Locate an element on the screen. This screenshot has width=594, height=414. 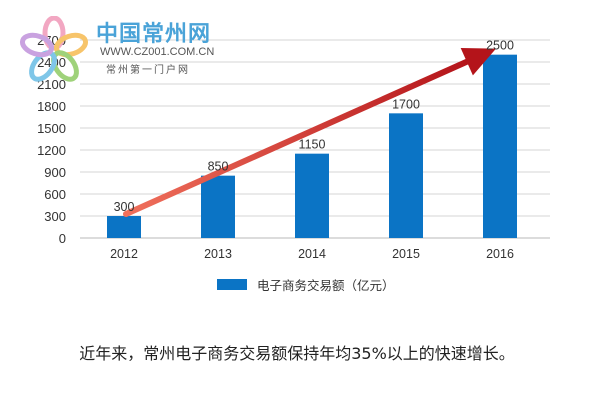
y-tick-label: 1200 is located at coordinates (51, 150).